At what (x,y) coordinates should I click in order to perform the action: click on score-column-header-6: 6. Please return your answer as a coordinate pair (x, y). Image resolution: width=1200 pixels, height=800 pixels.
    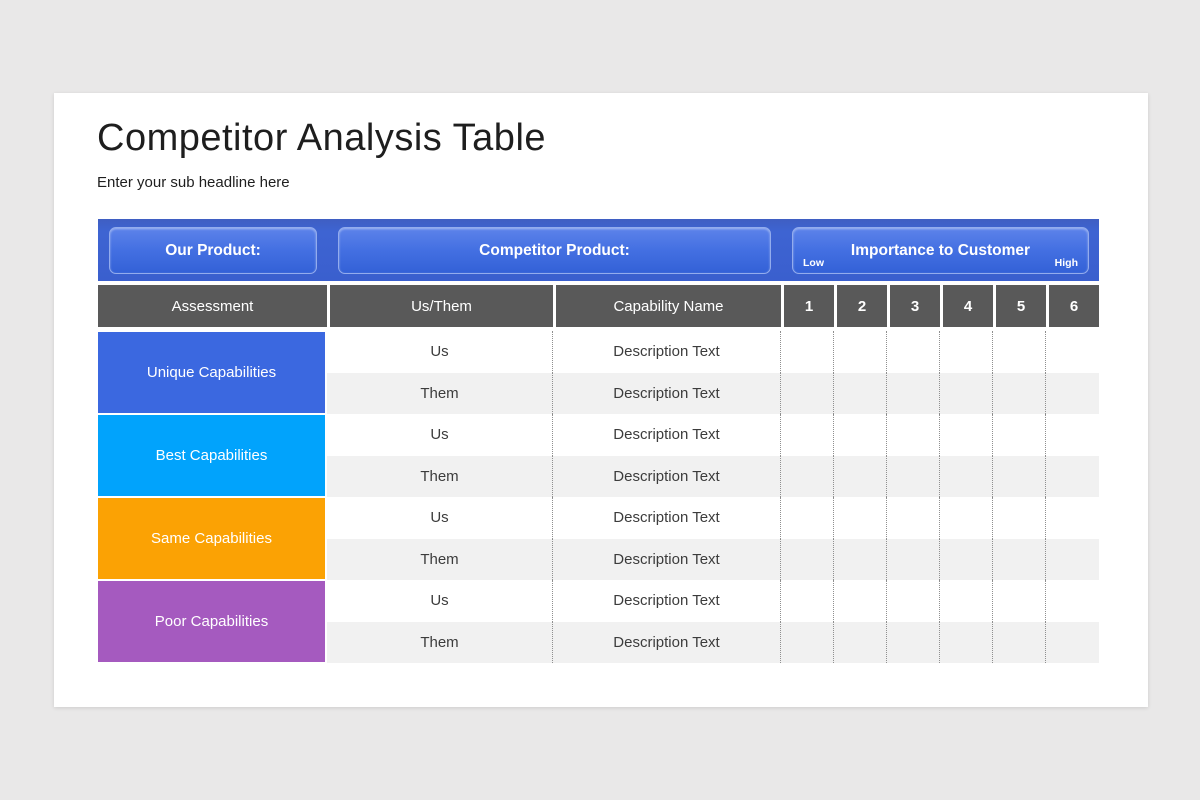
    Looking at the image, I should click on (1072, 306).